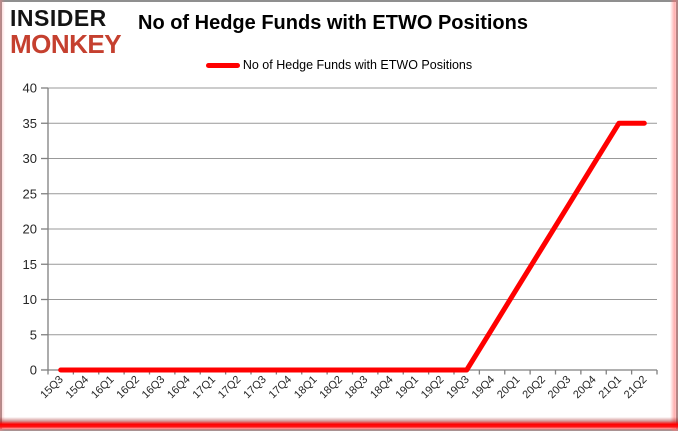  I want to click on x-tick-label: 21Q2, so click(636, 388).